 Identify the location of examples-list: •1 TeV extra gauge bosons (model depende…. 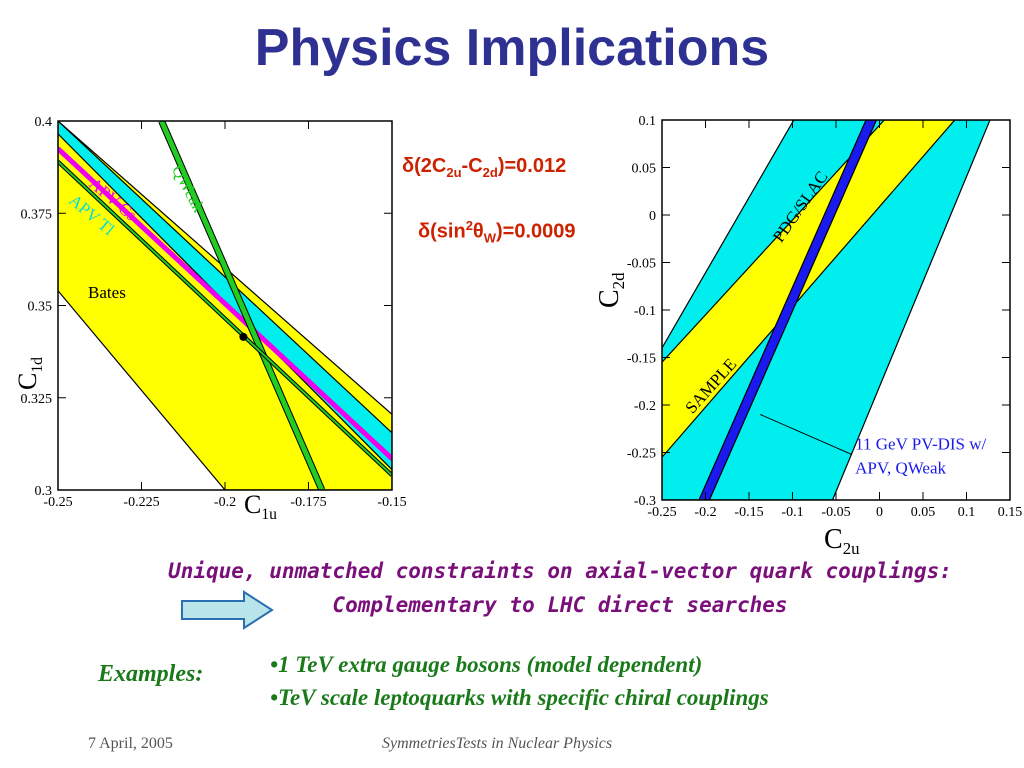
(519, 681).